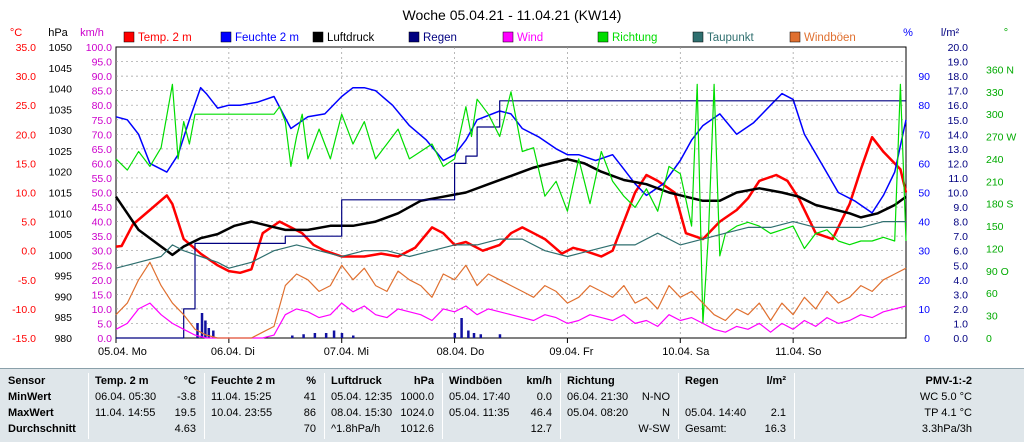 This screenshot has height=442, width=1024. I want to click on series-line-taupunkt, so click(510, 245).